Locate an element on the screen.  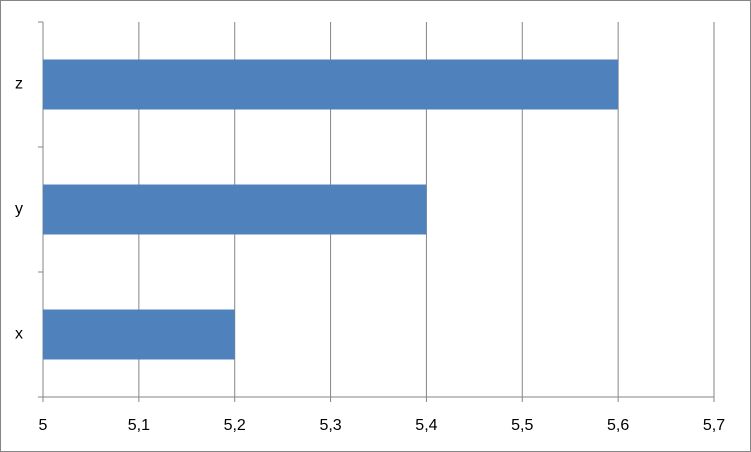
x-tick-label: 5,5 is located at coordinates (522, 425).